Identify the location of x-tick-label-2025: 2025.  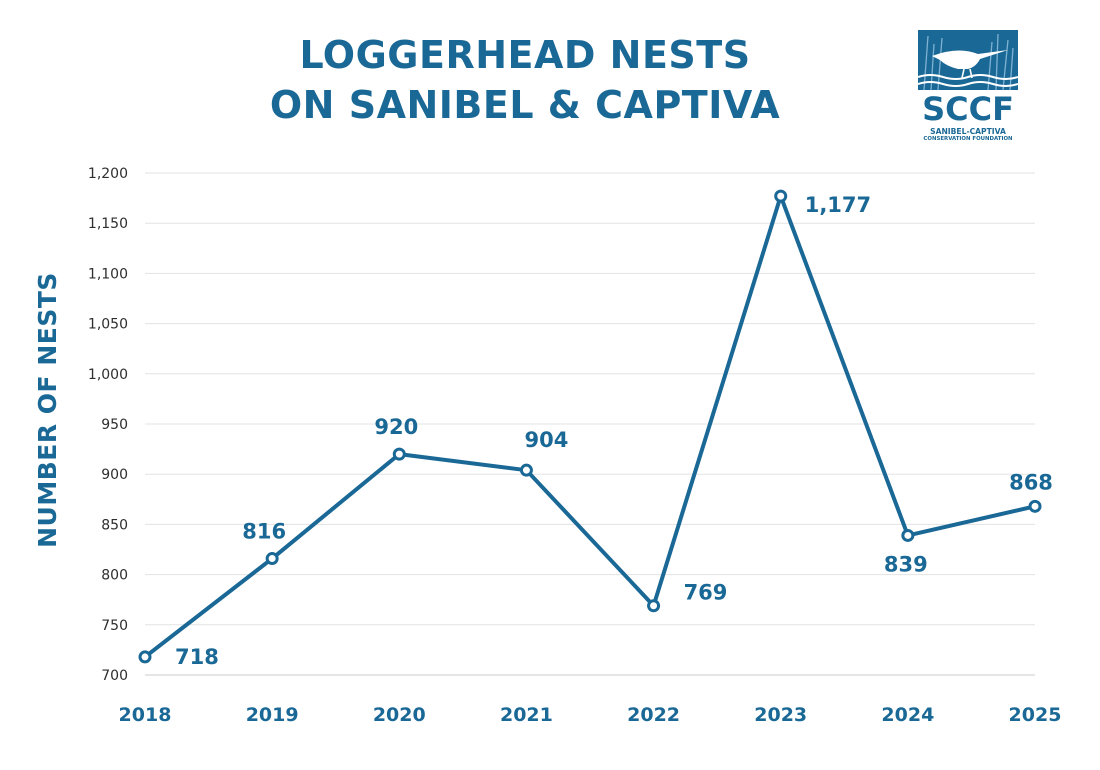
(1035, 715).